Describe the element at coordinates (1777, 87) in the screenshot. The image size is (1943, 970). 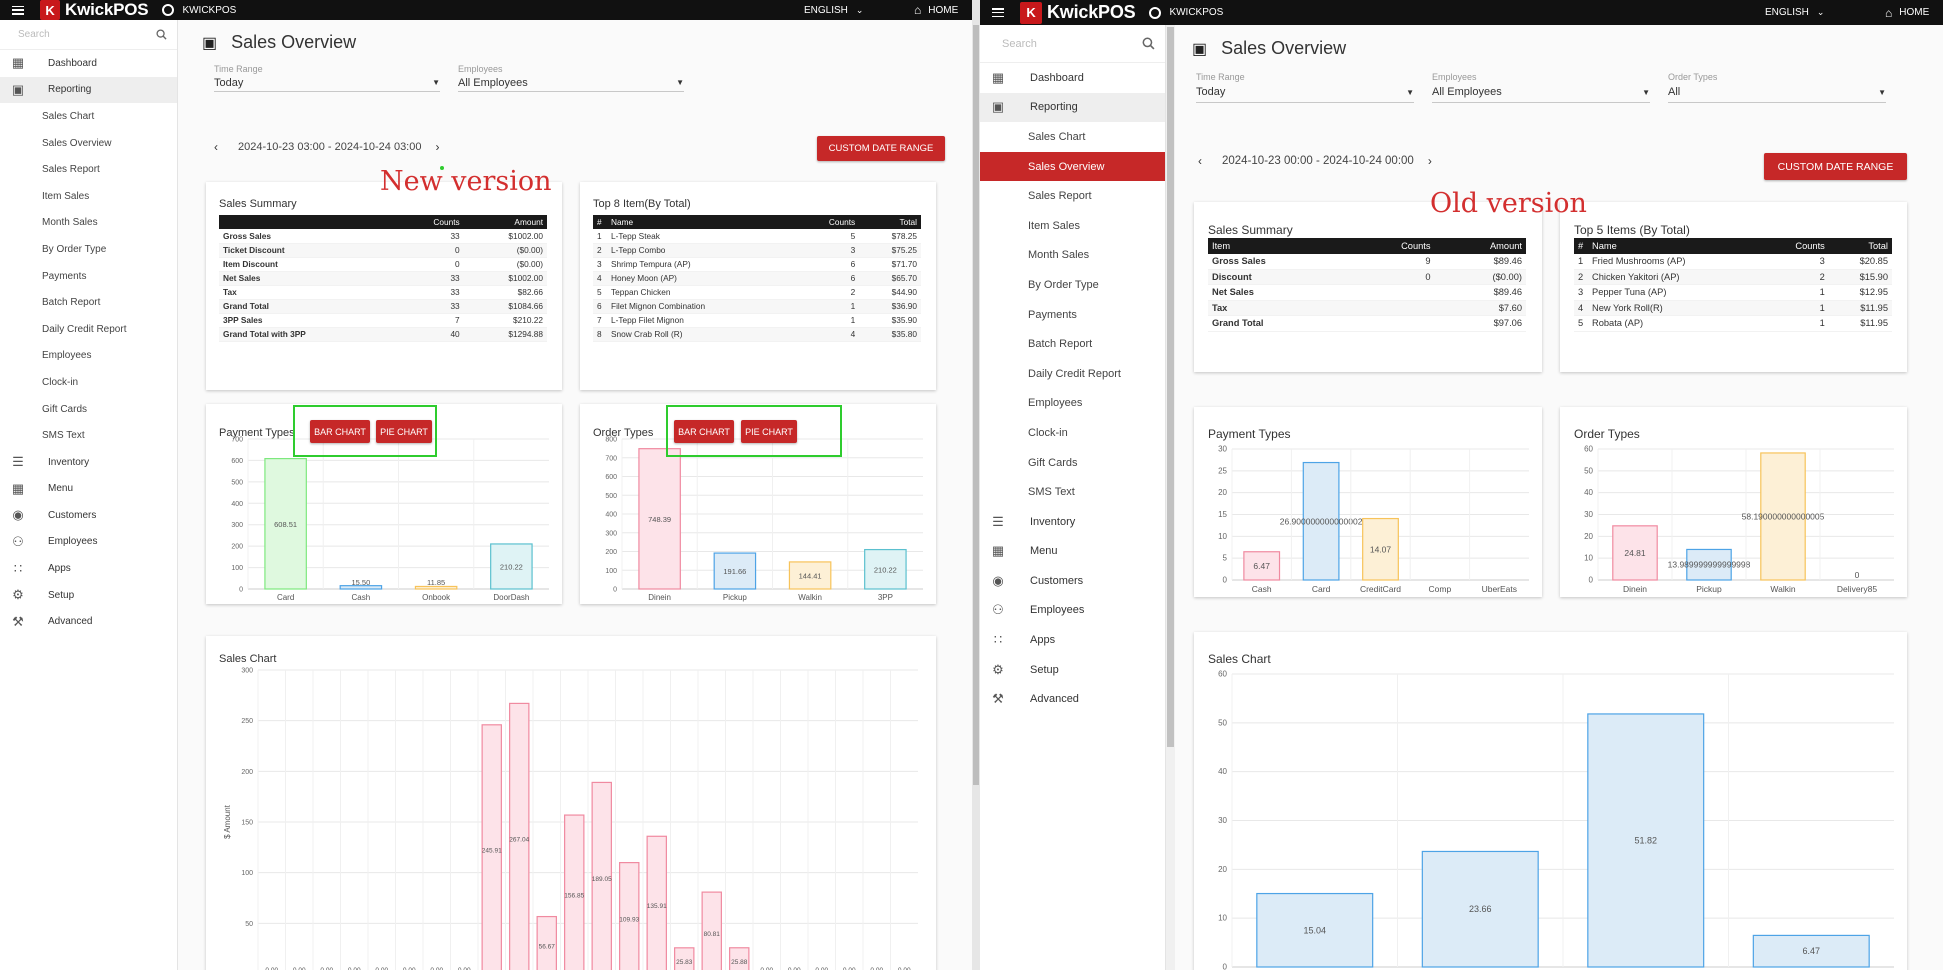
I see `order-types-select: Order Types All ▼` at that location.